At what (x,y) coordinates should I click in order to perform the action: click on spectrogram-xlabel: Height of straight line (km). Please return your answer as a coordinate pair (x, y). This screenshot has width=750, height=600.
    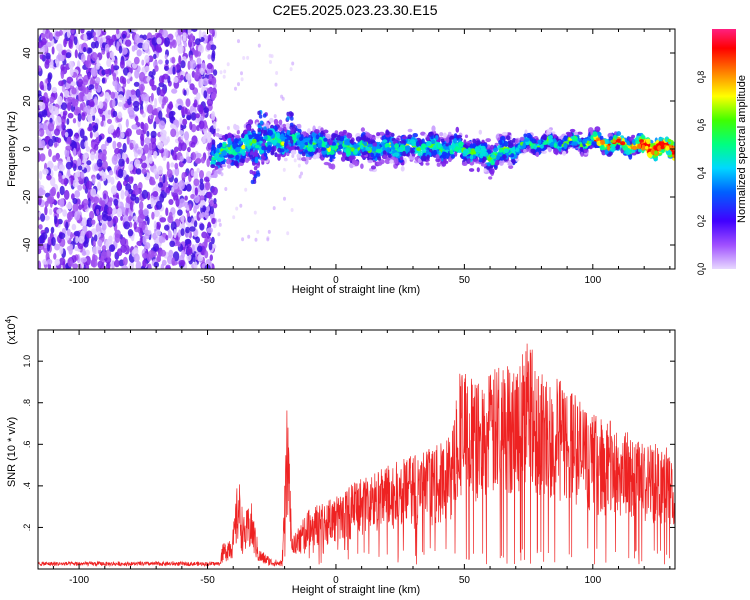
    Looking at the image, I should click on (356, 290).